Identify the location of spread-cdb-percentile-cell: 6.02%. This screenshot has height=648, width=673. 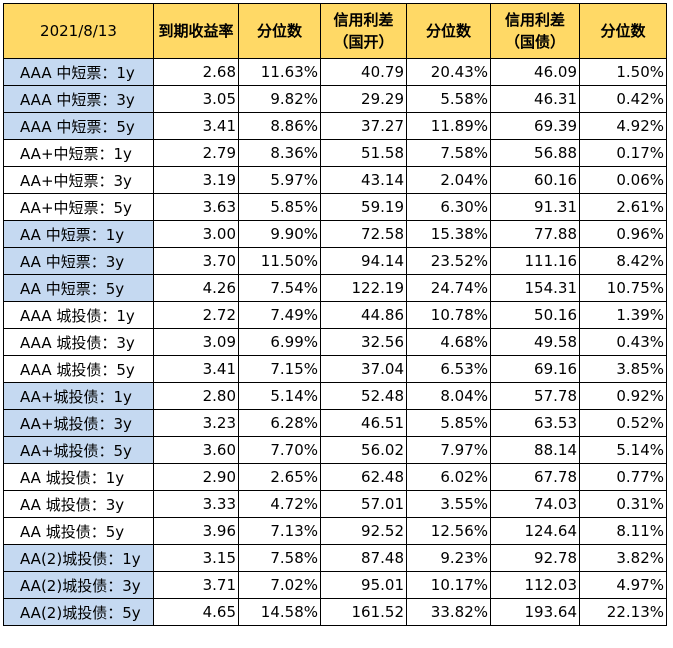
(448, 477).